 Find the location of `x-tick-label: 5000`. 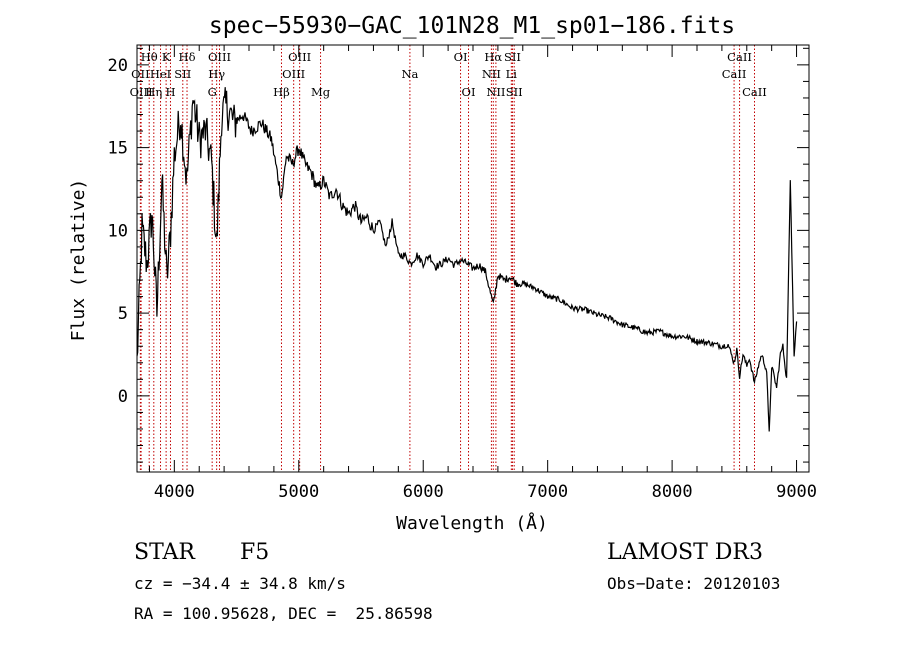

x-tick-label: 5000 is located at coordinates (298, 492).